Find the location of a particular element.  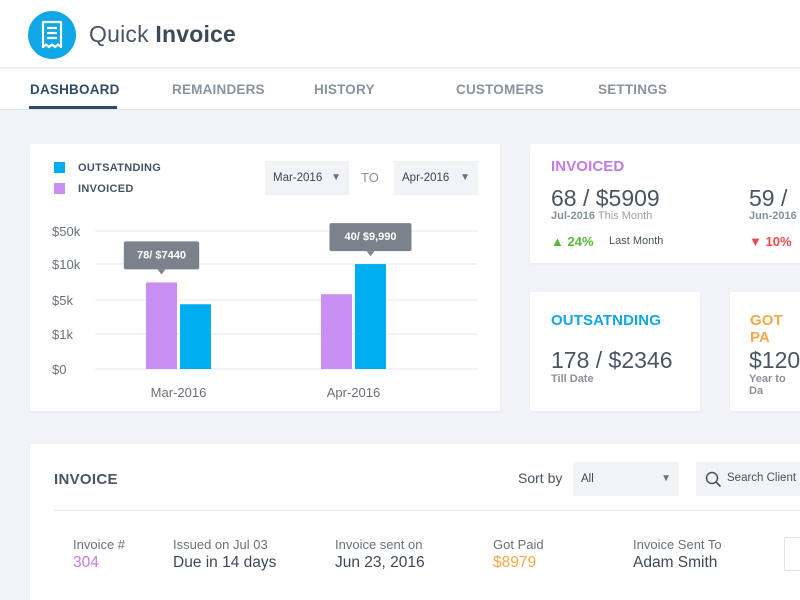

search-client-input: Search Client is located at coordinates (748, 479).